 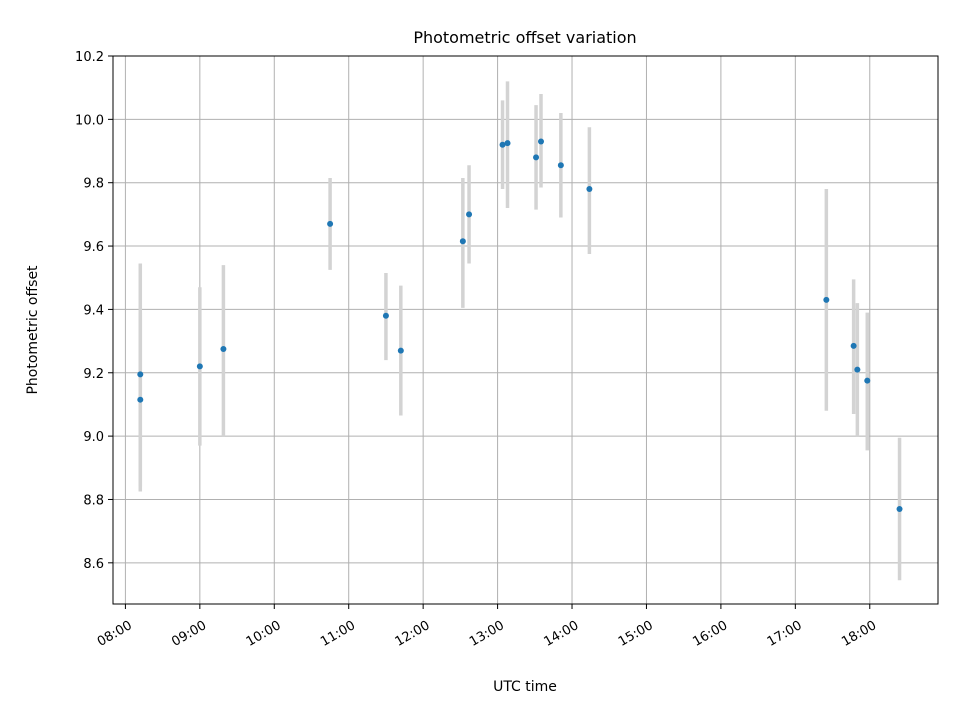 What do you see at coordinates (89, 120) in the screenshot?
I see `y-tick-label: 10.0` at bounding box center [89, 120].